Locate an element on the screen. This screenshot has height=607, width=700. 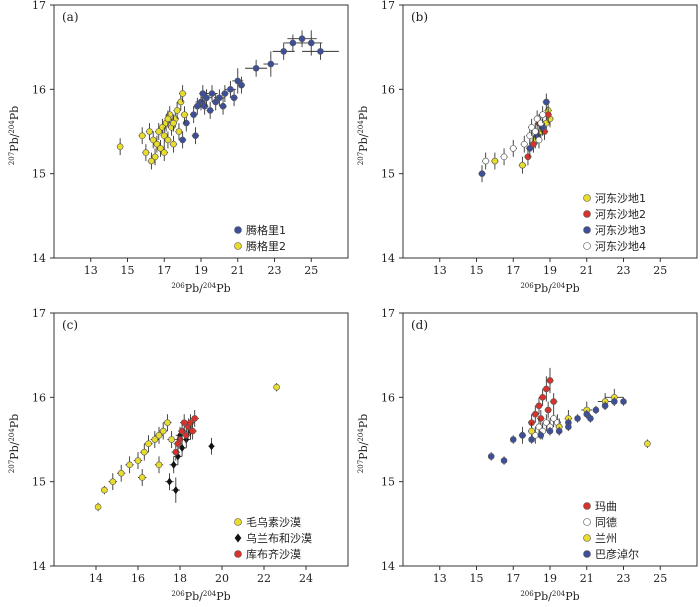
y-tick-label: 14 is located at coordinates (39, 258).